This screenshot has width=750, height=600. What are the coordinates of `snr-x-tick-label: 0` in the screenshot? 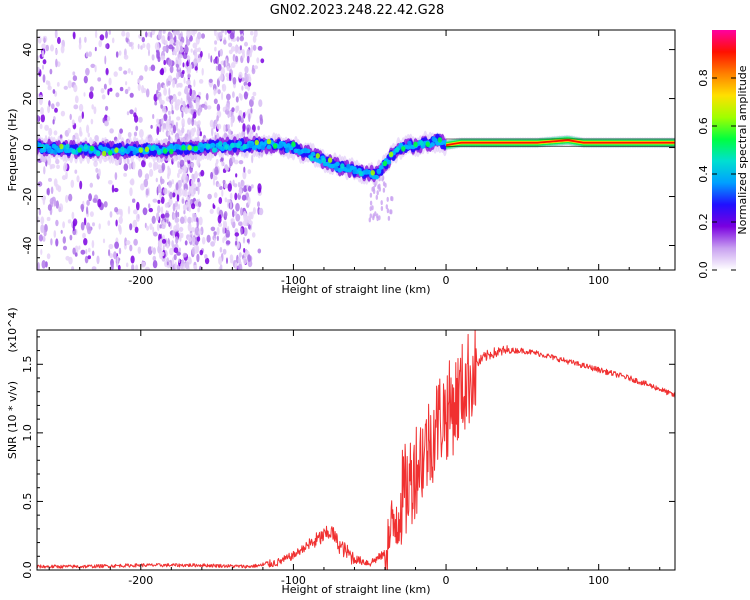 It's located at (446, 580).